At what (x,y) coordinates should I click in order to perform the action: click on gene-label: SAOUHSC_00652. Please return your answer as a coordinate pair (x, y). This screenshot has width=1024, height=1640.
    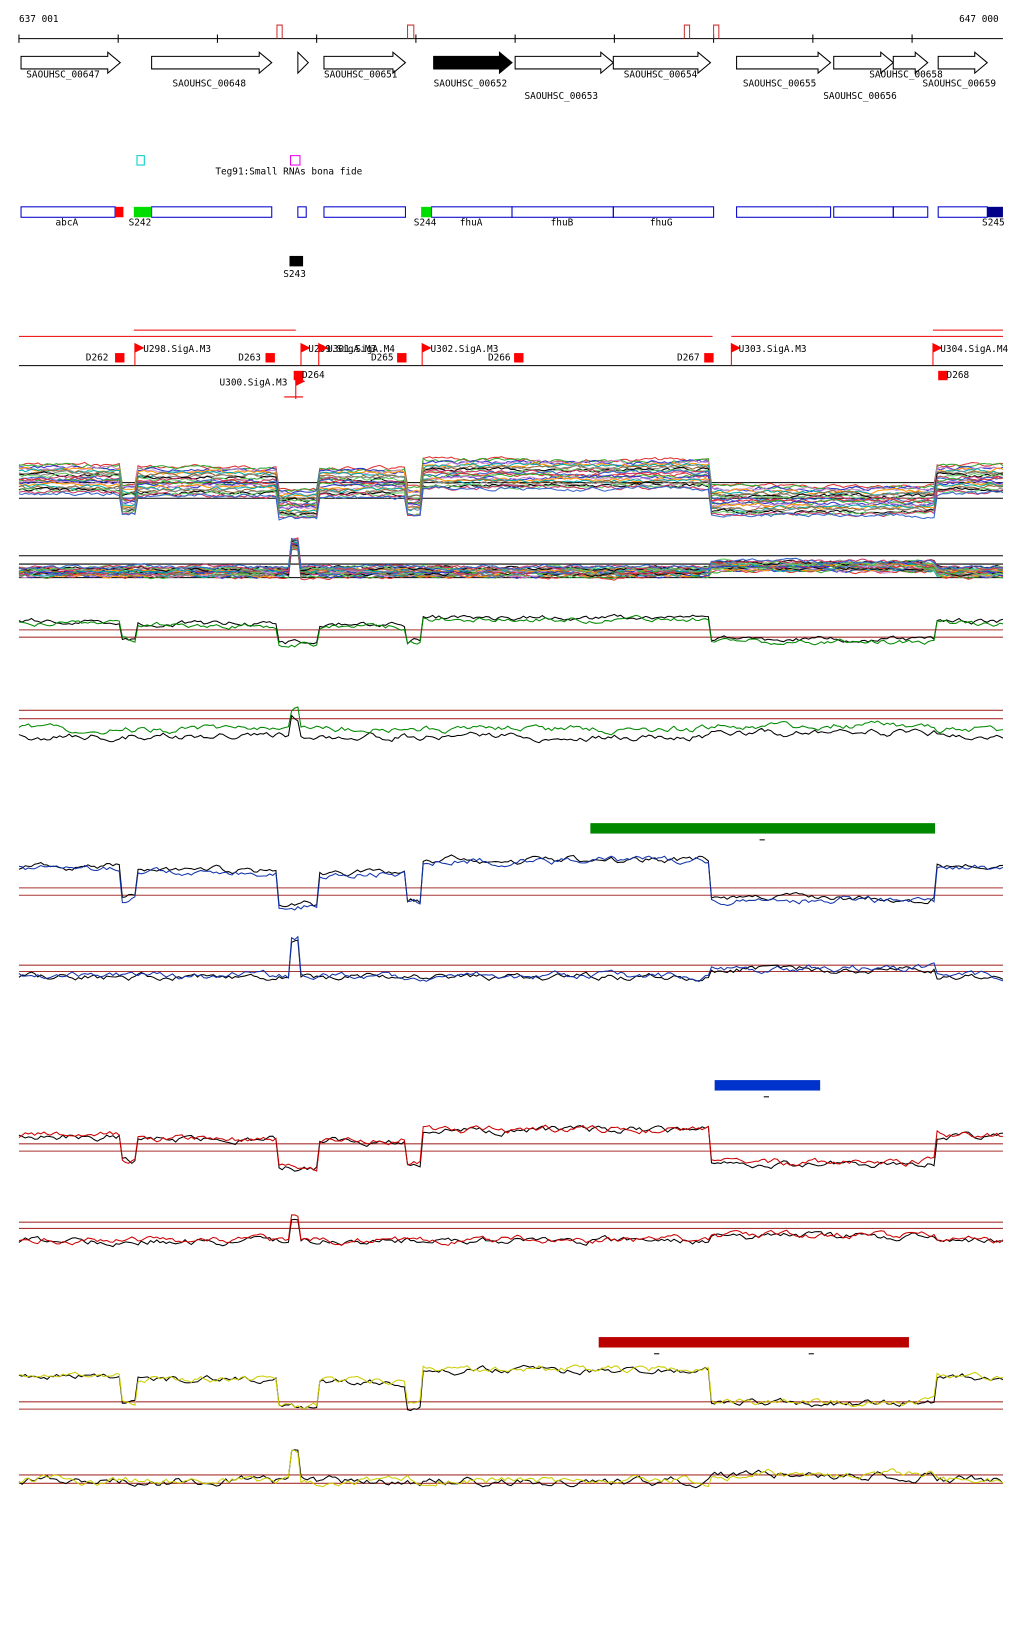
    Looking at the image, I should click on (471, 84).